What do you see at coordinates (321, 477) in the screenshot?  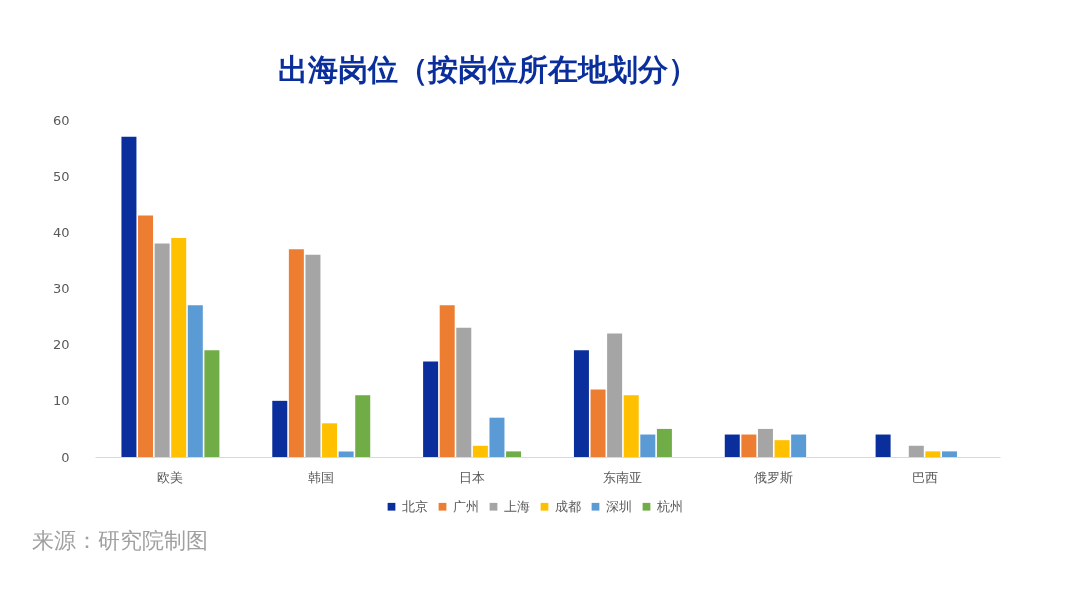 I see `x-tick-label: 韩国` at bounding box center [321, 477].